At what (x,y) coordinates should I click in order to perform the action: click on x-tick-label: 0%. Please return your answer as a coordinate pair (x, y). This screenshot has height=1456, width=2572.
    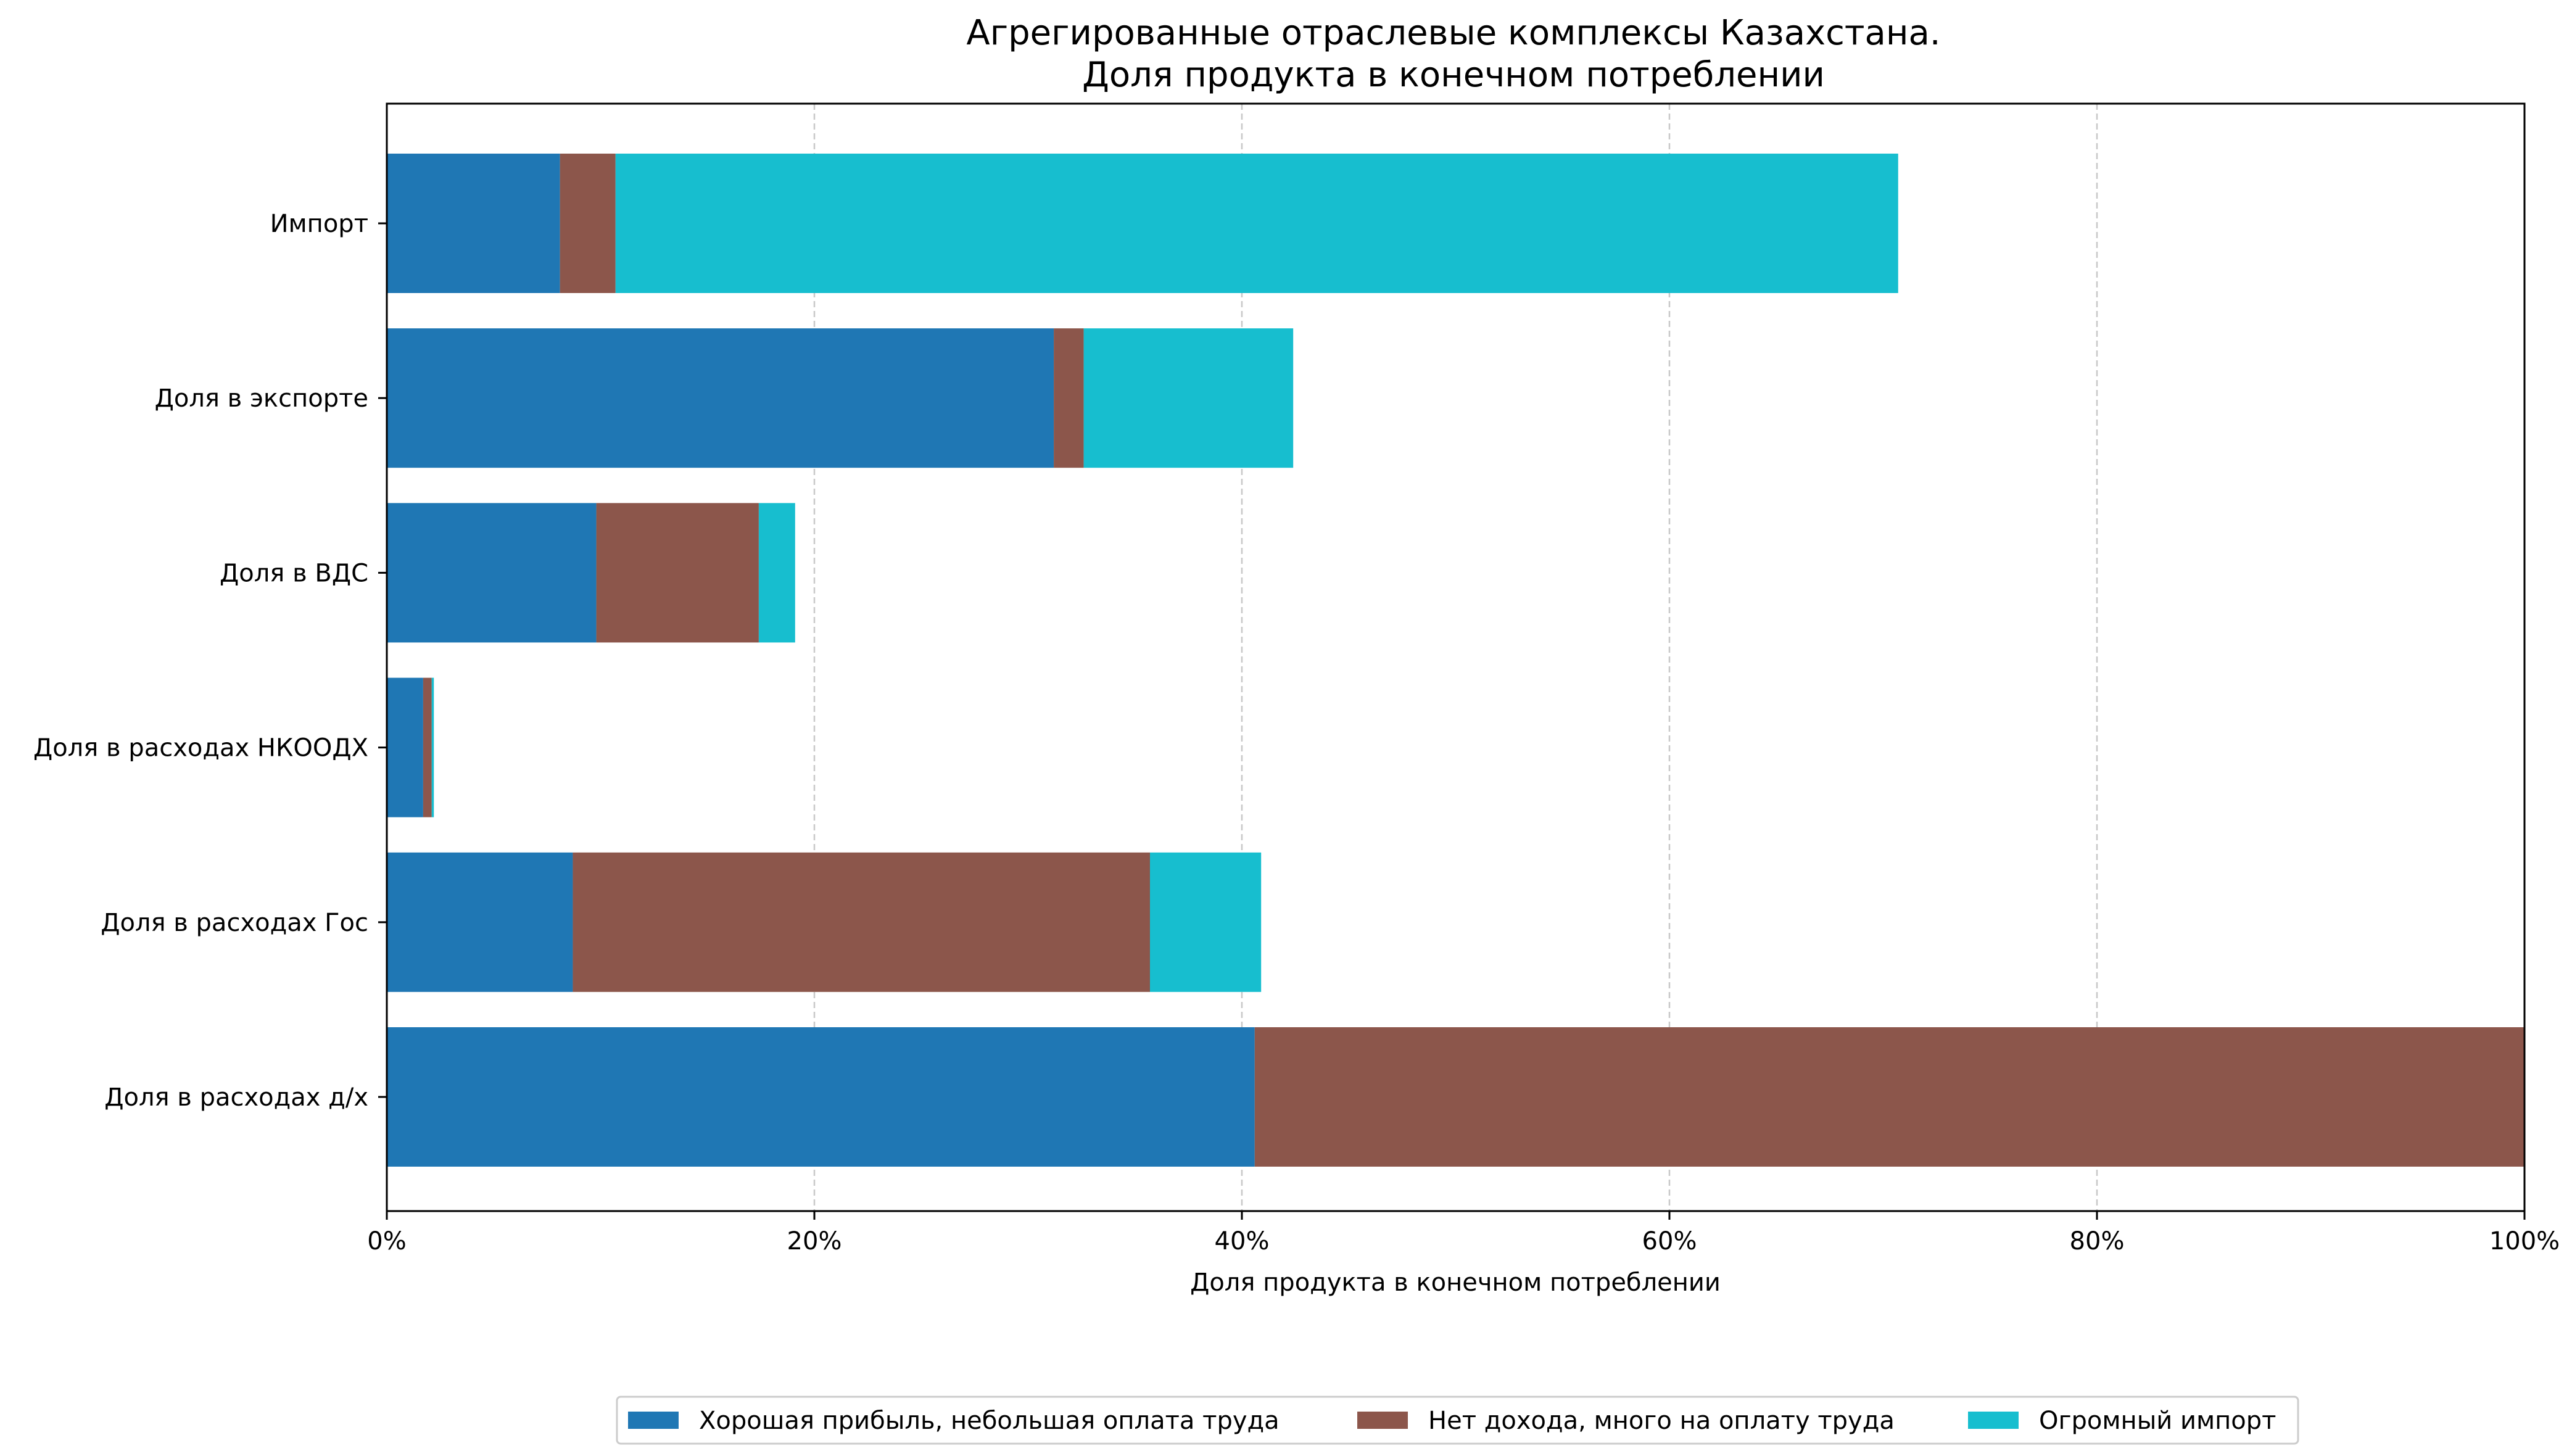
    Looking at the image, I should click on (387, 1241).